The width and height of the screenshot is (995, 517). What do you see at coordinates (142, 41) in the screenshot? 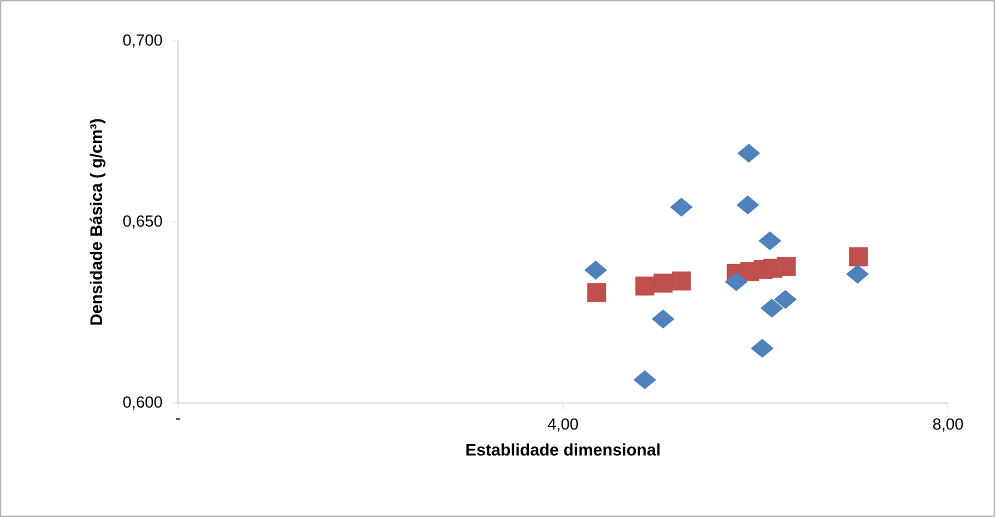
I see `y-tick-label: 0,700` at bounding box center [142, 41].